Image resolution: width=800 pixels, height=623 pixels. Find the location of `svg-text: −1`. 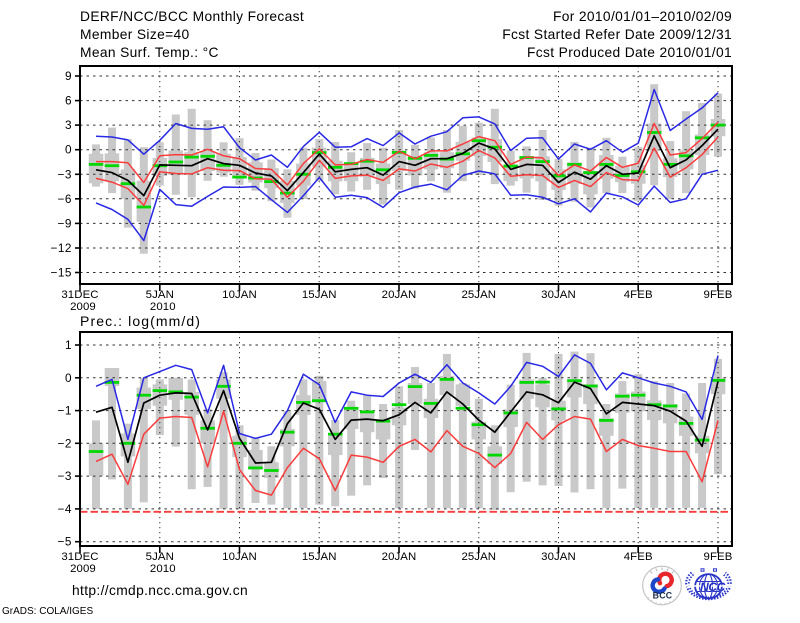

svg-text: −1 is located at coordinates (65, 411).